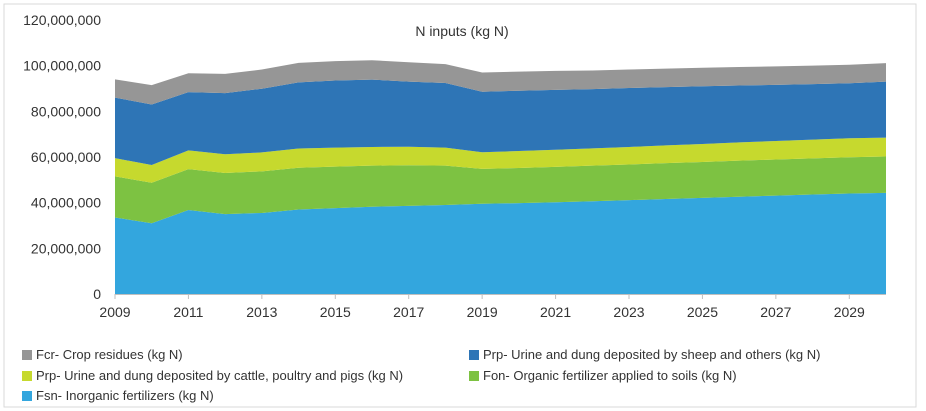  What do you see at coordinates (66, 157) in the screenshot?
I see `y-tick-label: 60,000,000` at bounding box center [66, 157].